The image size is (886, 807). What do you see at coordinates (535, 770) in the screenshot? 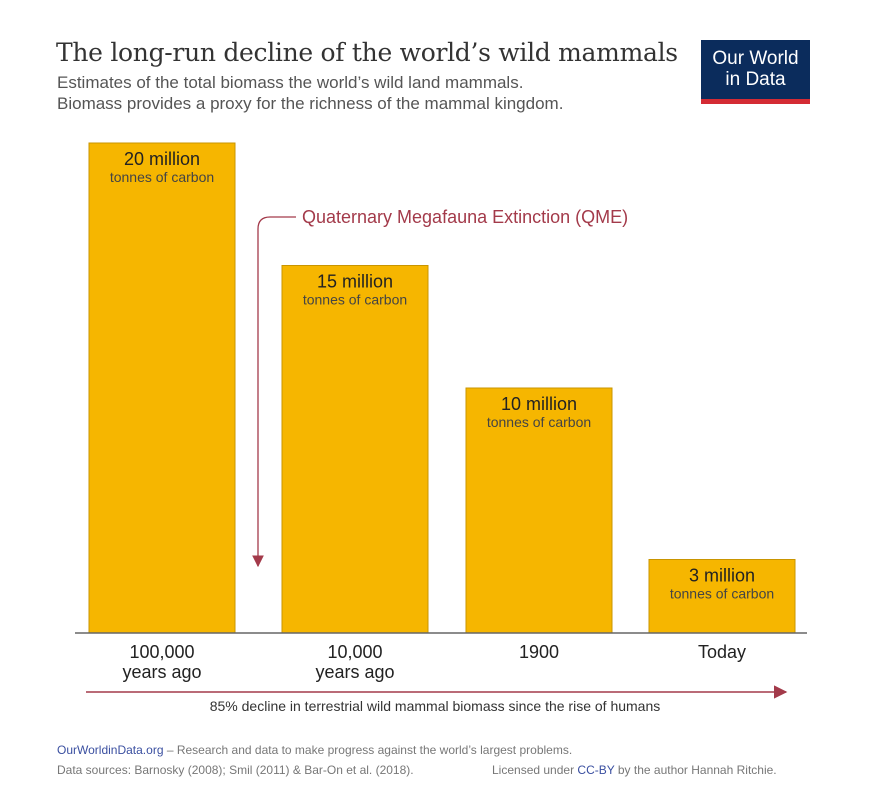
I see `license-prefix: Licensed under` at bounding box center [535, 770].